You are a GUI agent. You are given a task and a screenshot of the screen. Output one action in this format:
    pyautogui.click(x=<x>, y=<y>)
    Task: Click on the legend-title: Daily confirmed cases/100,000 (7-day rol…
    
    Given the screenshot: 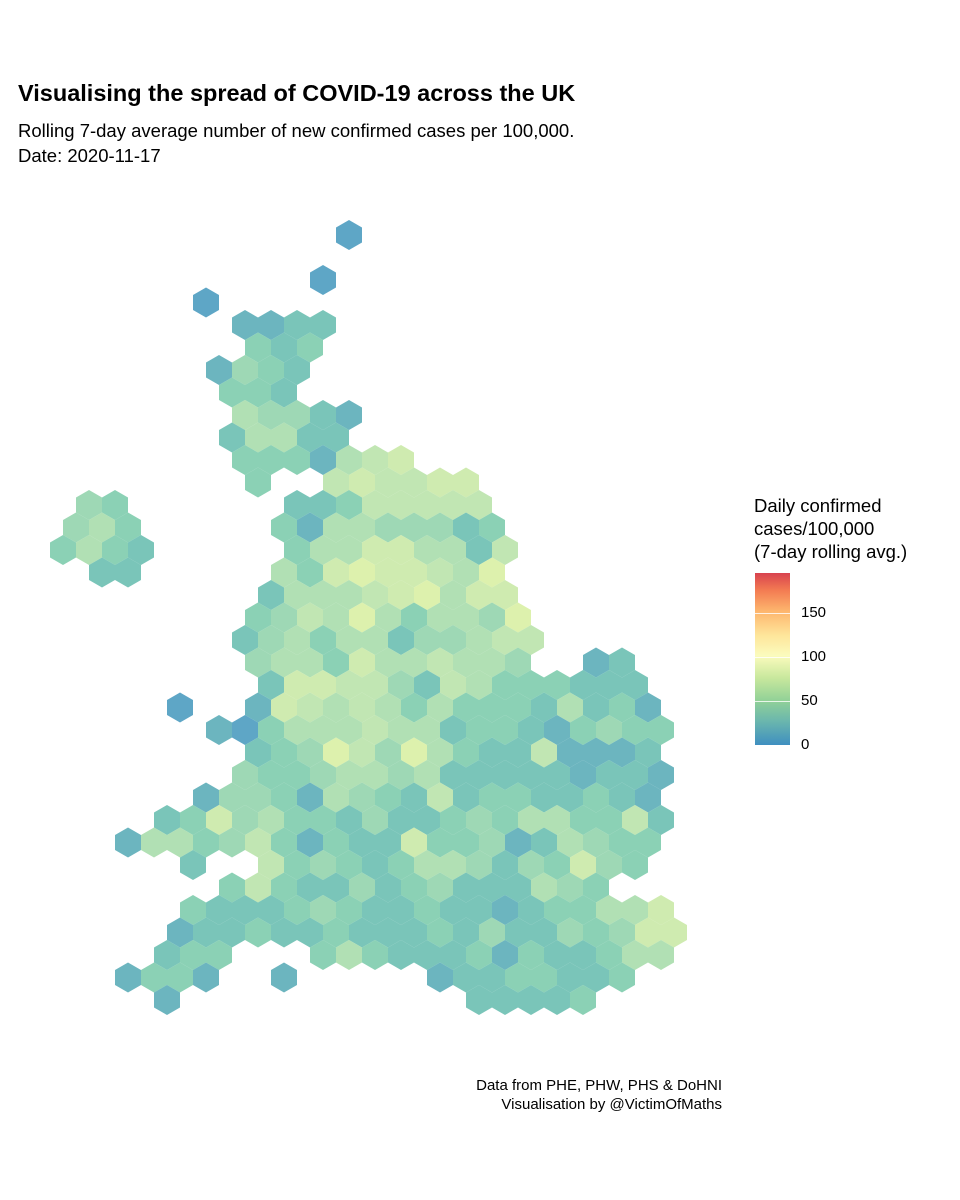 What is the action you would take?
    pyautogui.click(x=830, y=528)
    